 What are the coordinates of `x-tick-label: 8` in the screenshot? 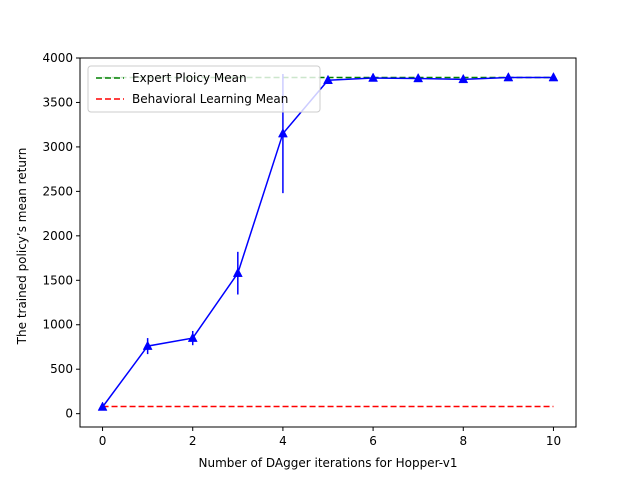 It's located at (463, 441).